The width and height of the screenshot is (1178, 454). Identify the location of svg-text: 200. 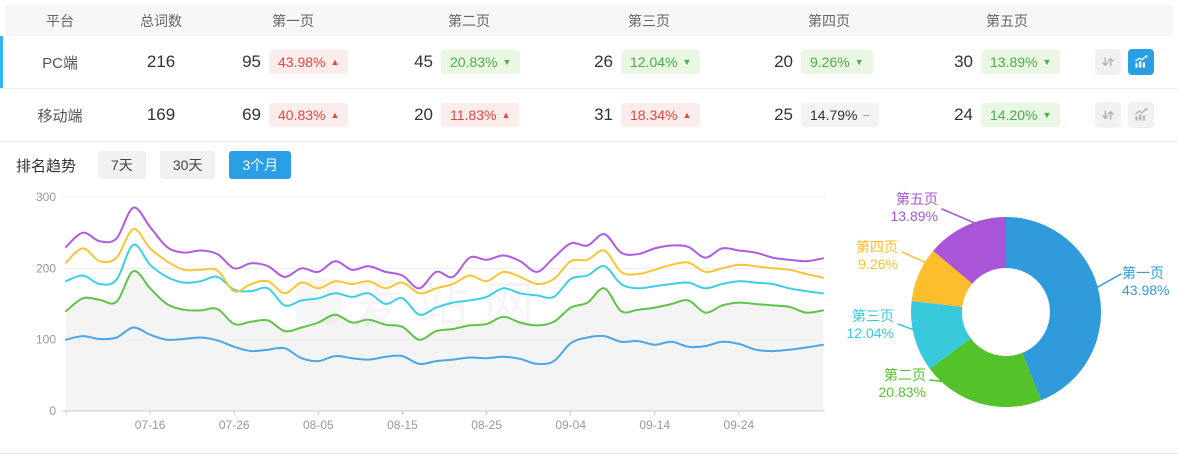
(46, 268).